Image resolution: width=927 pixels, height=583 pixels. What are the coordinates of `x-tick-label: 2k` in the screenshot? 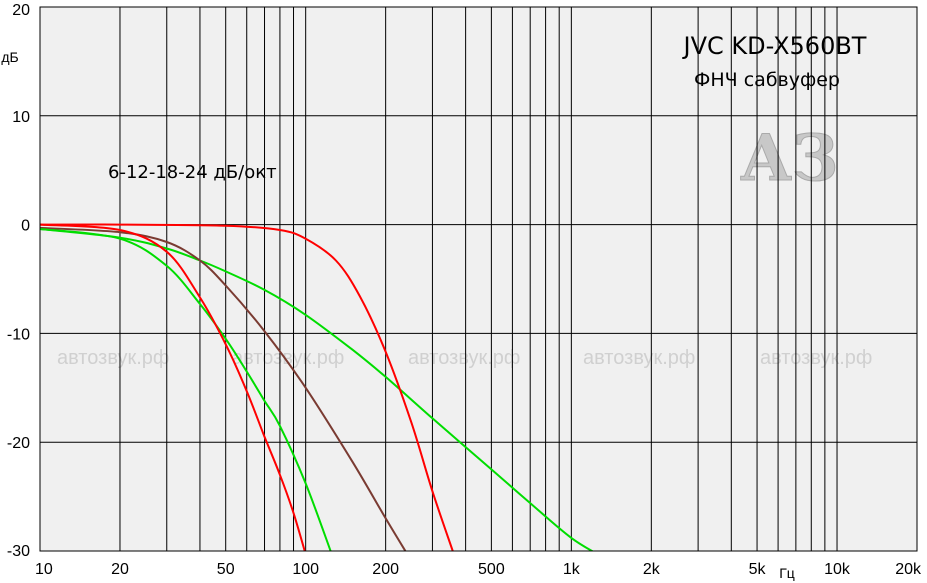 It's located at (652, 569).